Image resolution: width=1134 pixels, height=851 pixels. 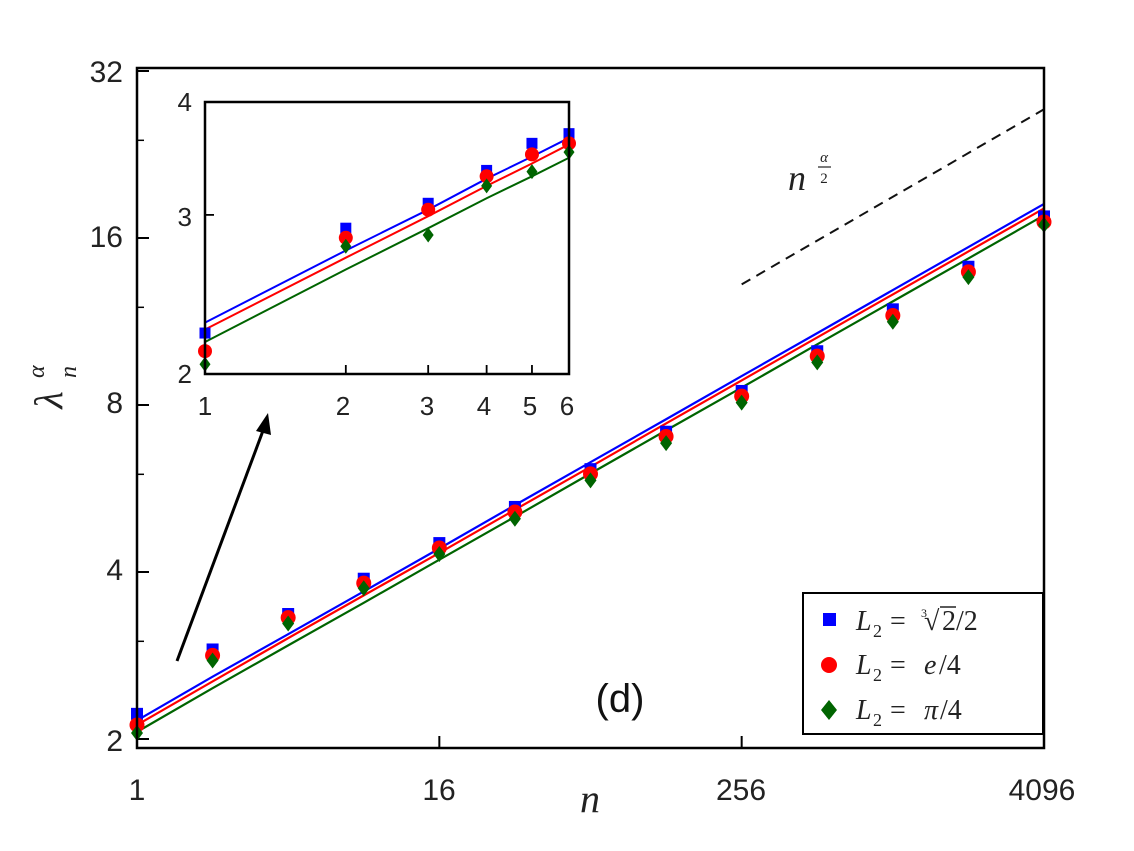 What do you see at coordinates (590, 798) in the screenshot?
I see `x-axis-label: n` at bounding box center [590, 798].